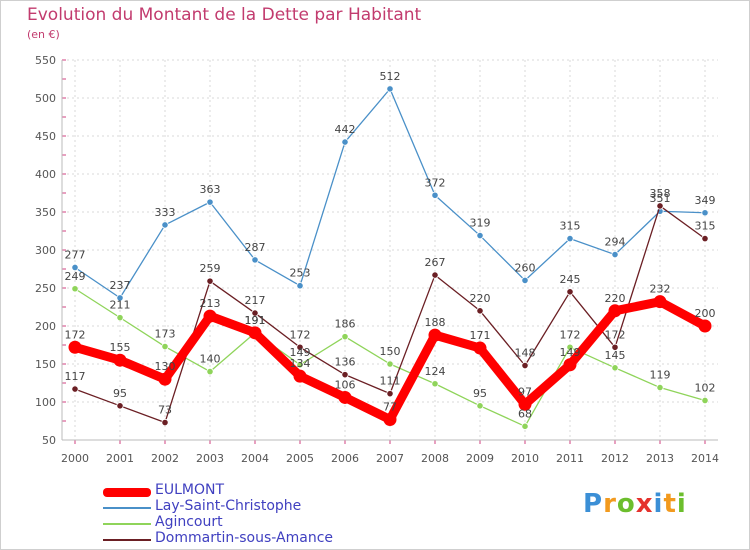 The height and width of the screenshot is (550, 750). What do you see at coordinates (390, 406) in the screenshot?
I see `data-label-eulmont: 77` at bounding box center [390, 406].